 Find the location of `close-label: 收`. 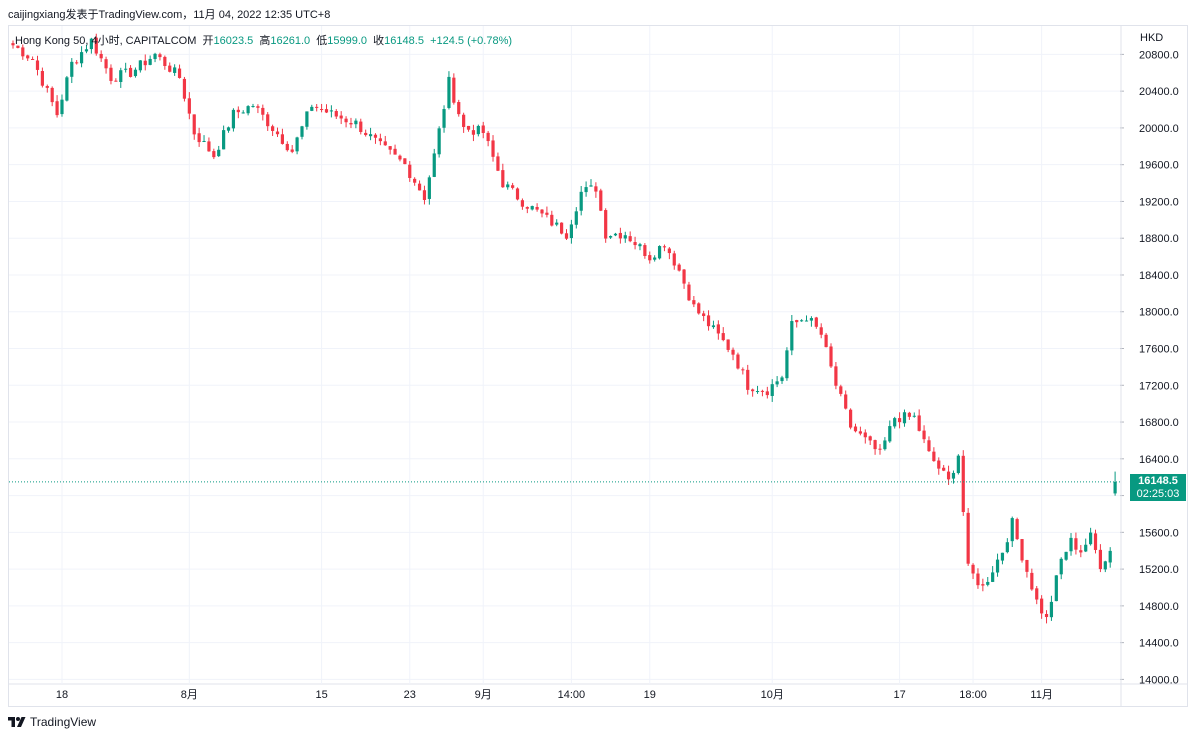

close-label: 收 is located at coordinates (379, 41).